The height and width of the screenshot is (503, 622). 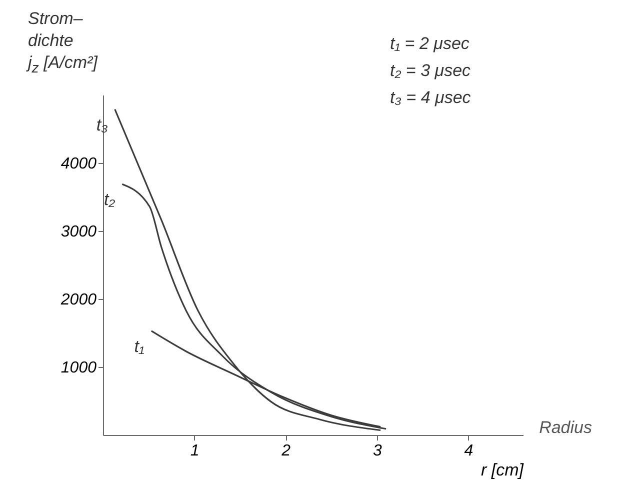 What do you see at coordinates (78, 300) in the screenshot?
I see `y-tick-label: 2000` at bounding box center [78, 300].